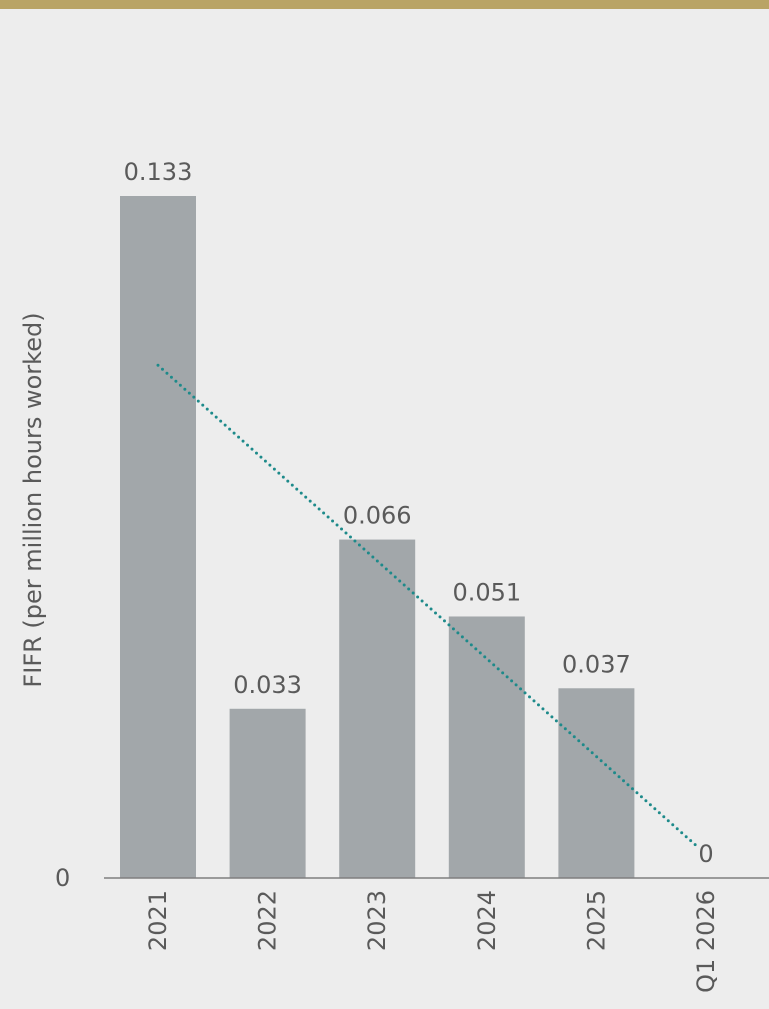  What do you see at coordinates (486, 747) in the screenshot?
I see `bar-2024` at bounding box center [486, 747].